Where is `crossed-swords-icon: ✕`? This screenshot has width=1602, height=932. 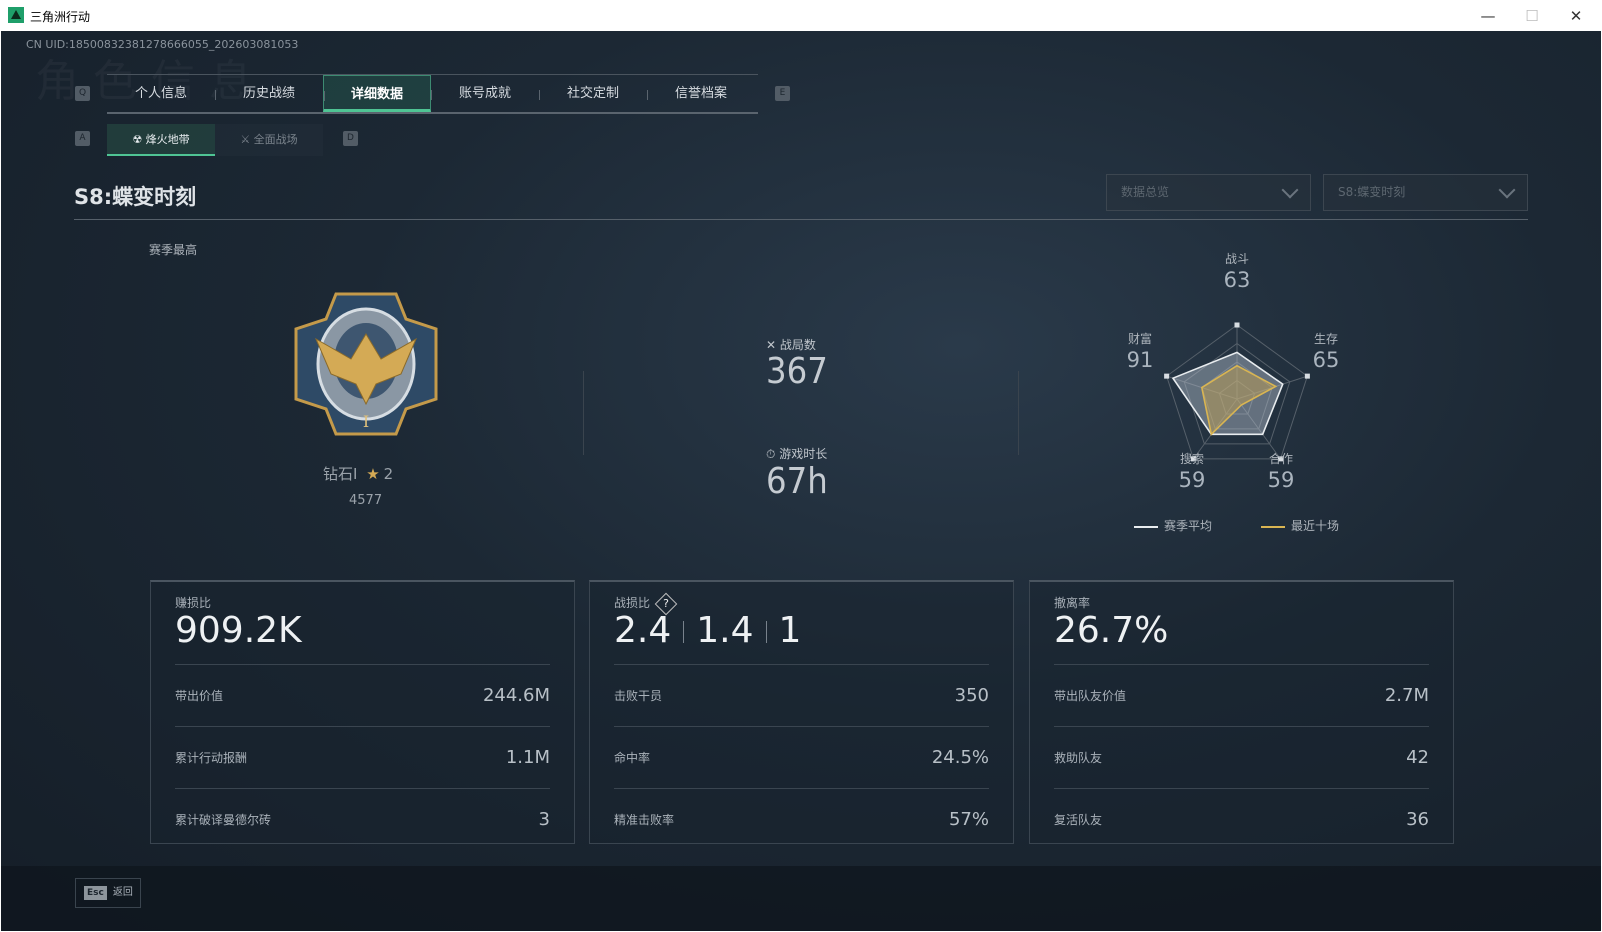
crossed-swords-icon: ✕ is located at coordinates (773, 345).